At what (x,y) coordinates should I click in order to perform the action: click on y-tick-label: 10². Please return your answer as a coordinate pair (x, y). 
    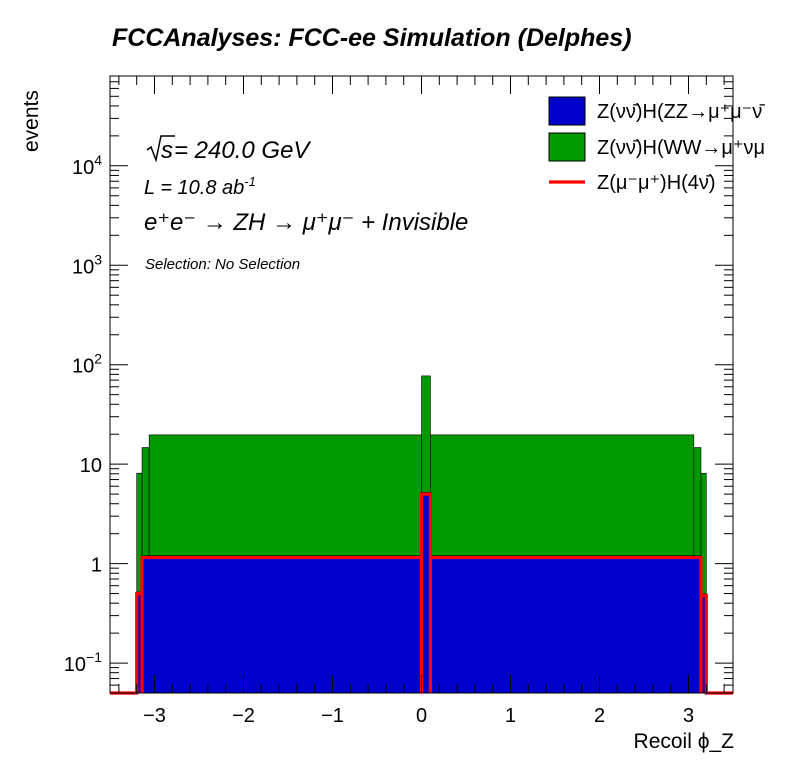
    Looking at the image, I should click on (87, 364).